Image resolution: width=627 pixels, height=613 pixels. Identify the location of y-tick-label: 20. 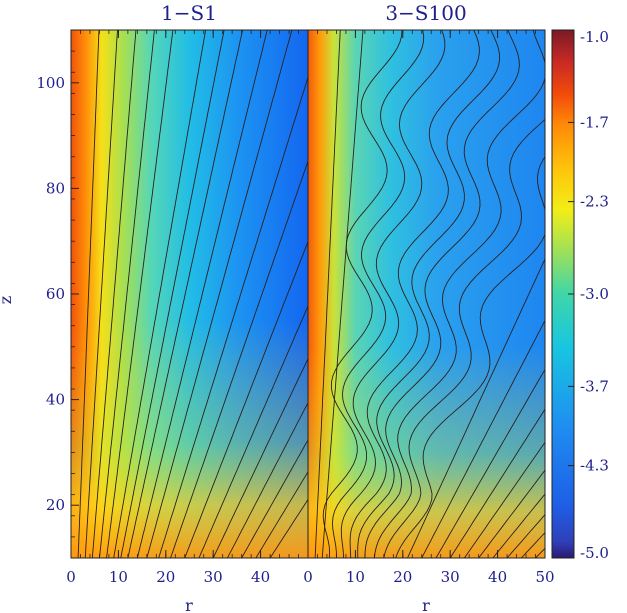
(55, 505).